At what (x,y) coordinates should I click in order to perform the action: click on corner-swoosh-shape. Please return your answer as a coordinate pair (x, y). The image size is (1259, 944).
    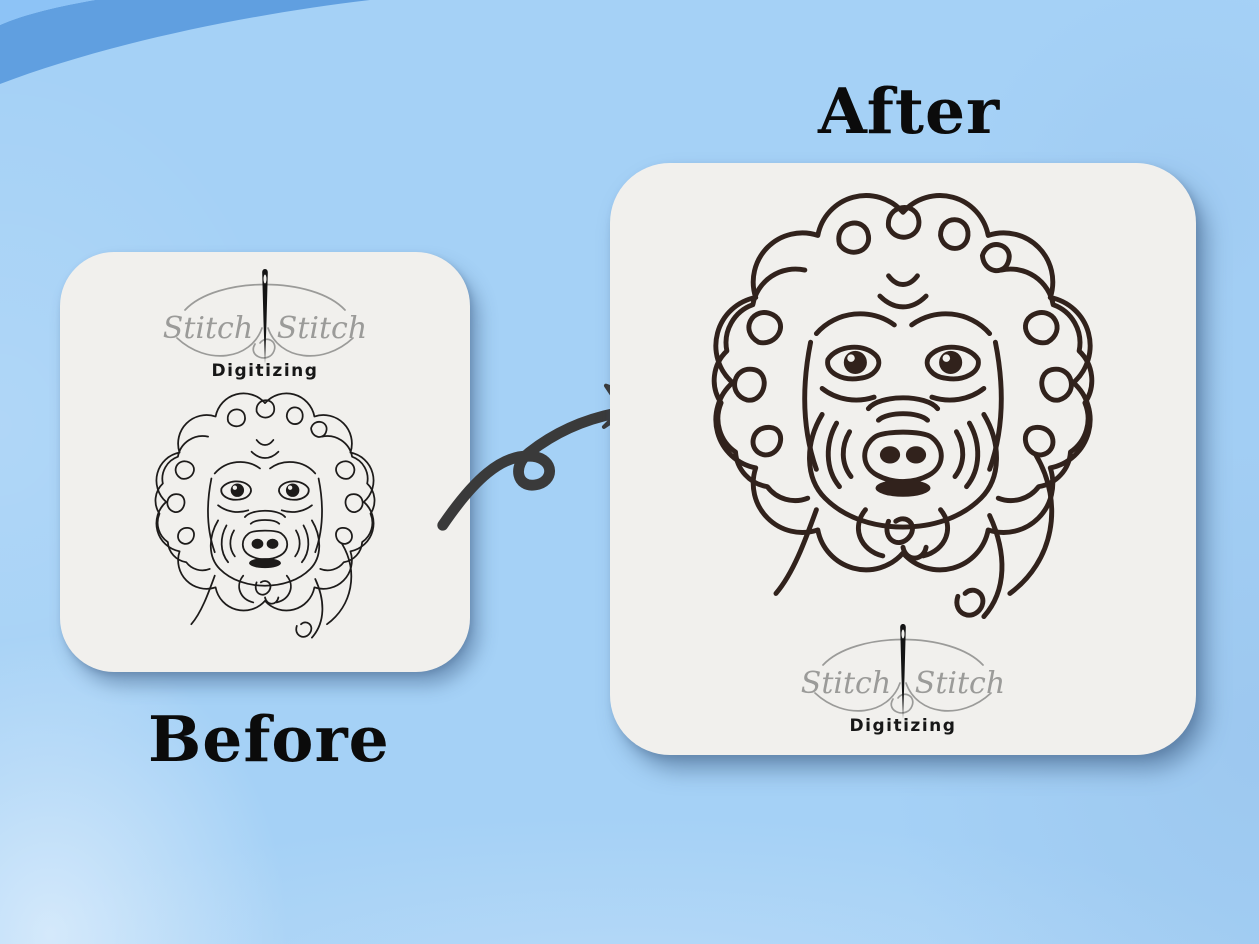
    Looking at the image, I should click on (185, 42).